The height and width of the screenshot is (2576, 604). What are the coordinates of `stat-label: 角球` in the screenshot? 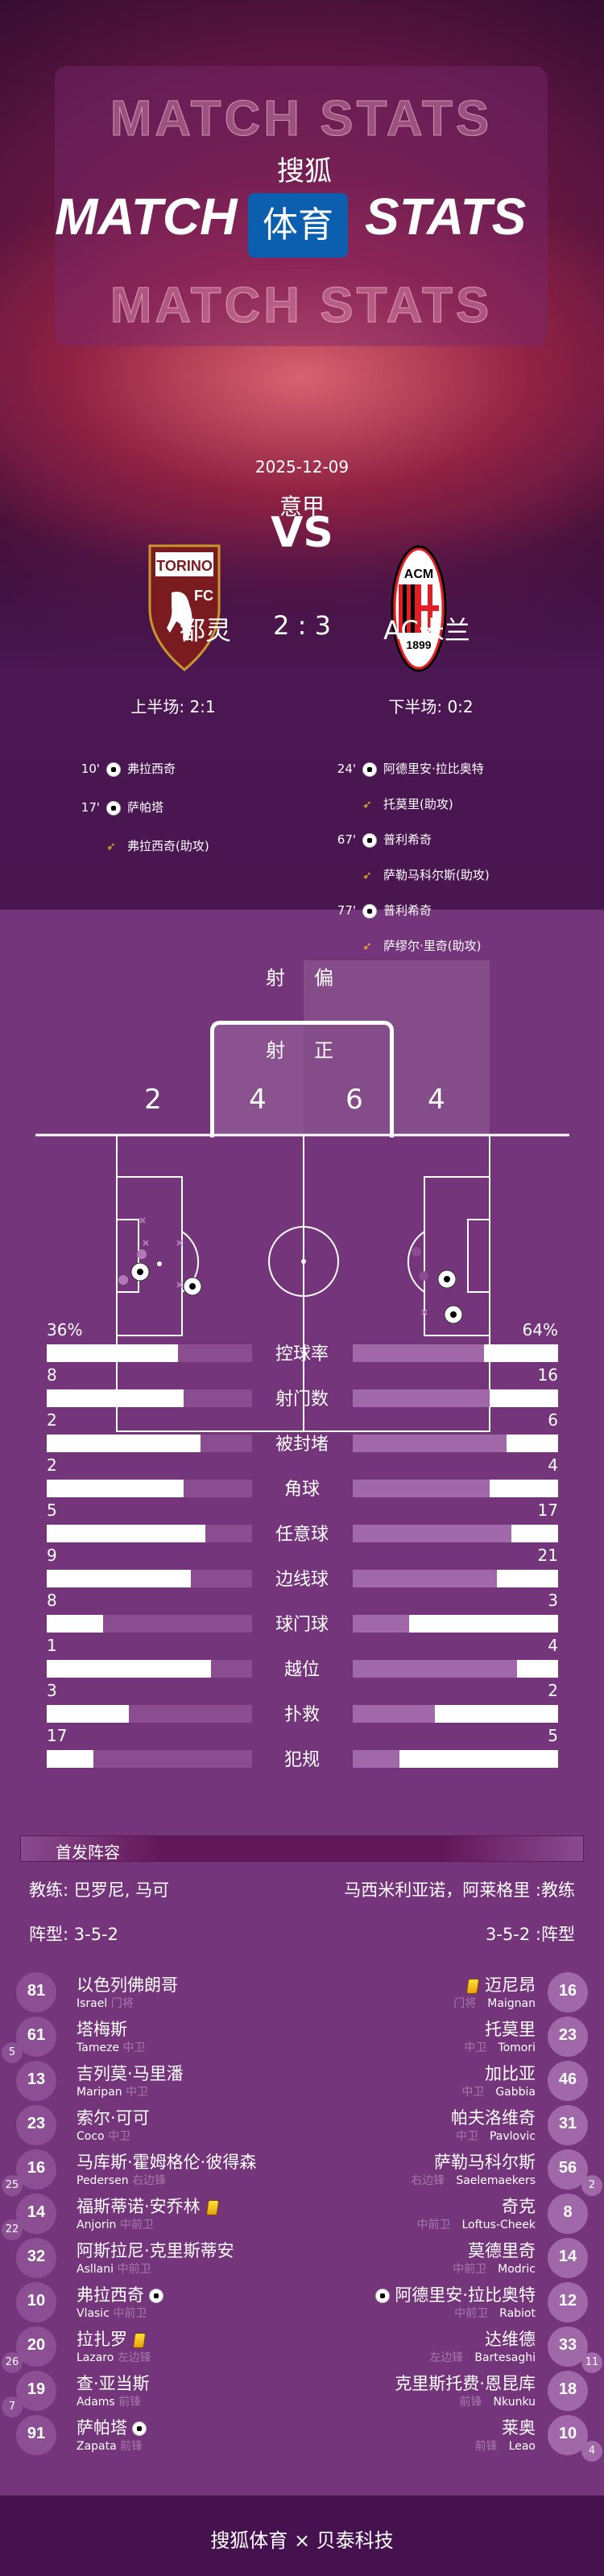 It's located at (301, 1490).